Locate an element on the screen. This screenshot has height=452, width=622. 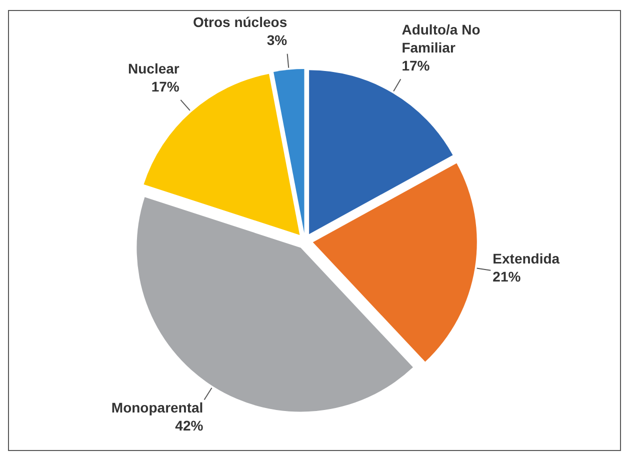
slice-label: Nuclear is located at coordinates (154, 68).